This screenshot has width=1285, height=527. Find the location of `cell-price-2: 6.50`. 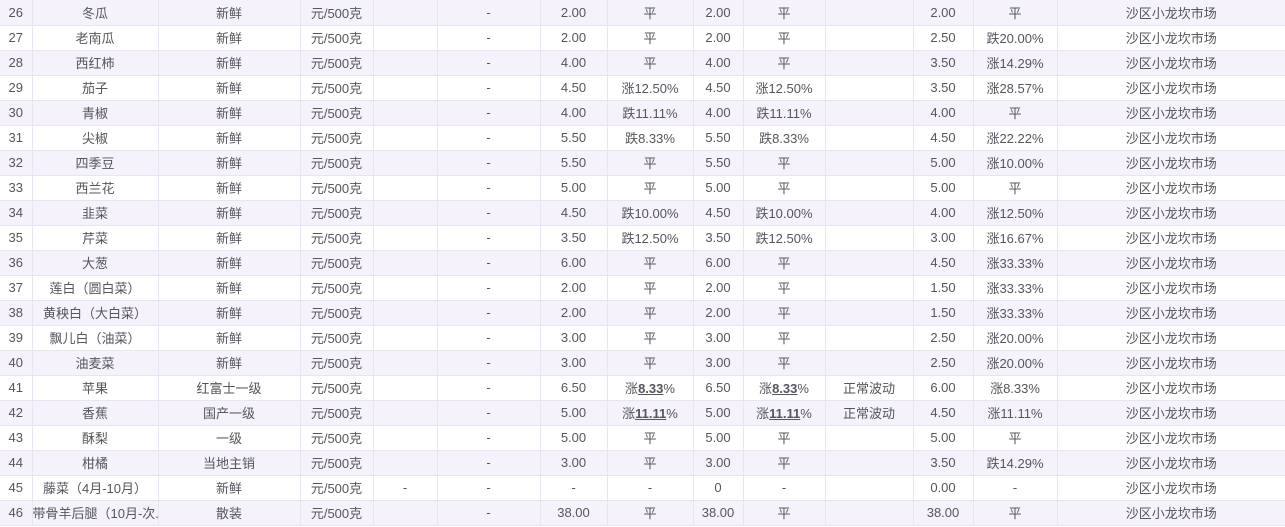

cell-price-2: 6.50 is located at coordinates (718, 388).